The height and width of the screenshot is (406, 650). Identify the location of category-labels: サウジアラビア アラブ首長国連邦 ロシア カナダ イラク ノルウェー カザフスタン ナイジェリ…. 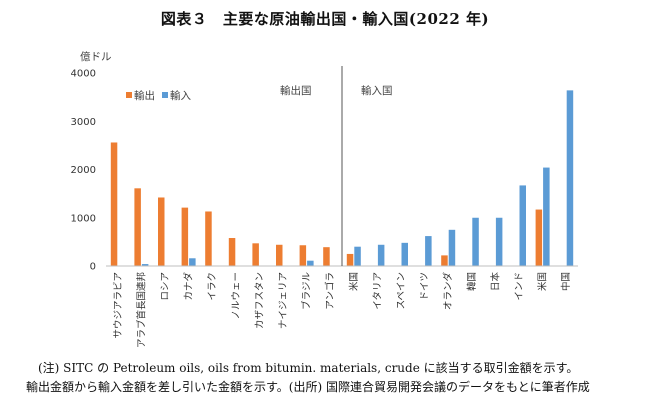
(342, 310).